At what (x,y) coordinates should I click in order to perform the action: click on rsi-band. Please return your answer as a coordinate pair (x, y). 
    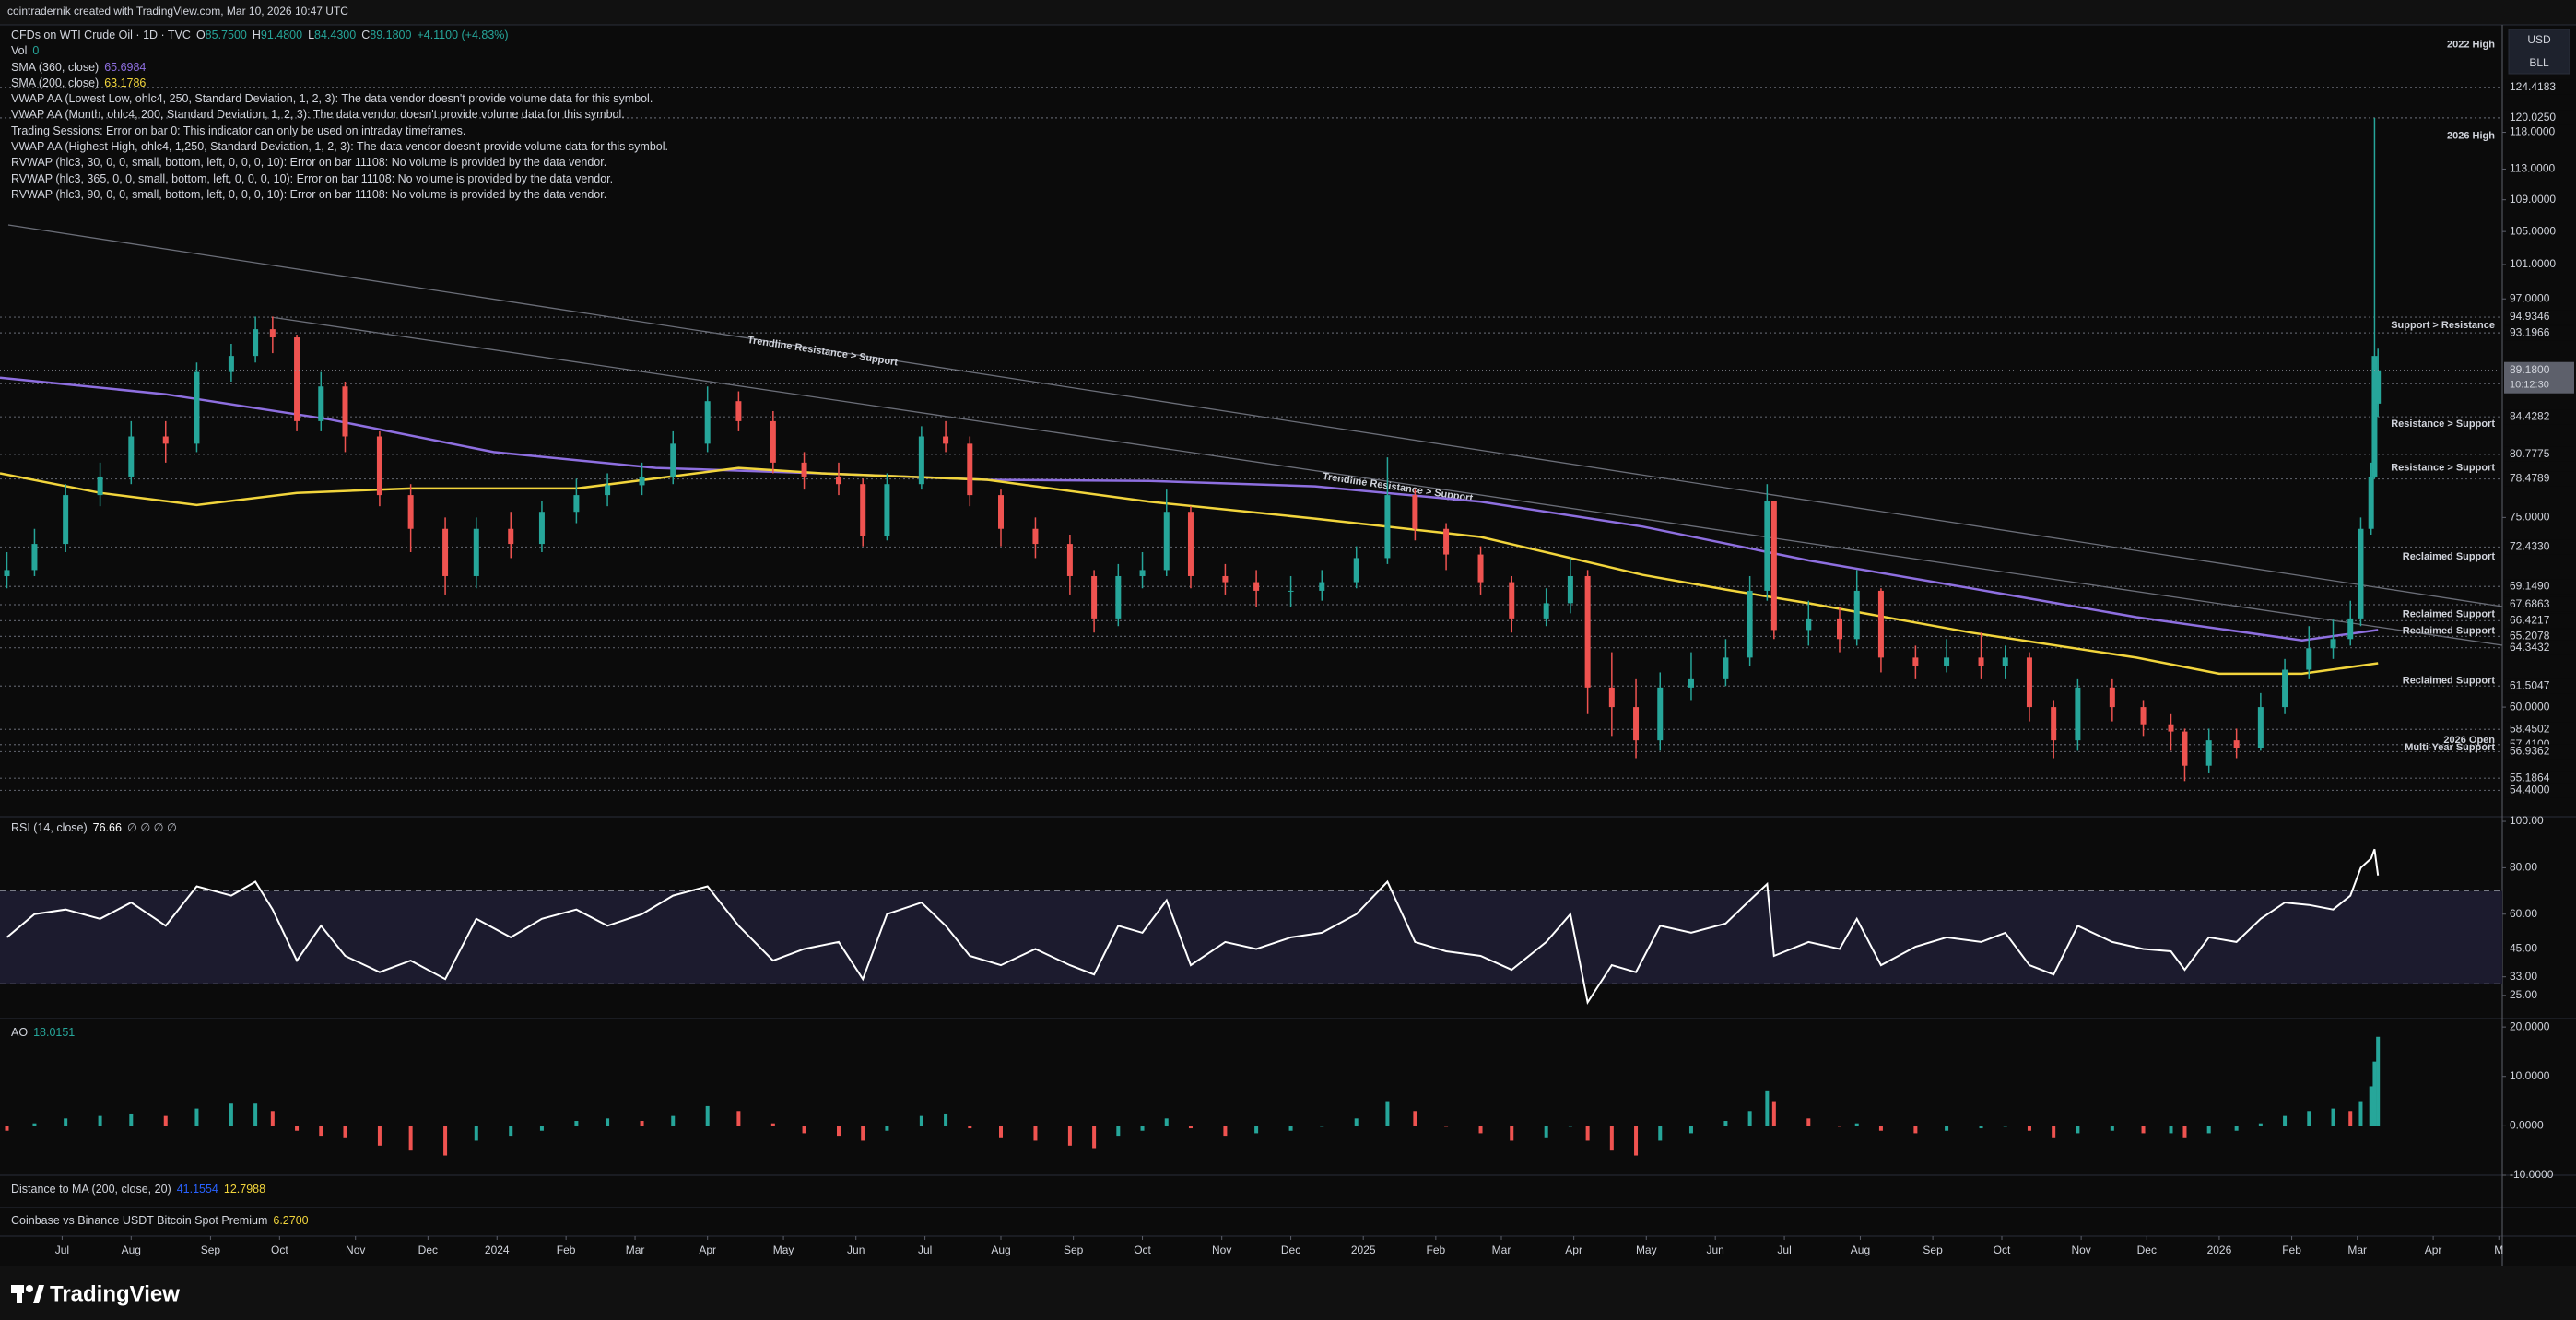
    Looking at the image, I should click on (1251, 937).